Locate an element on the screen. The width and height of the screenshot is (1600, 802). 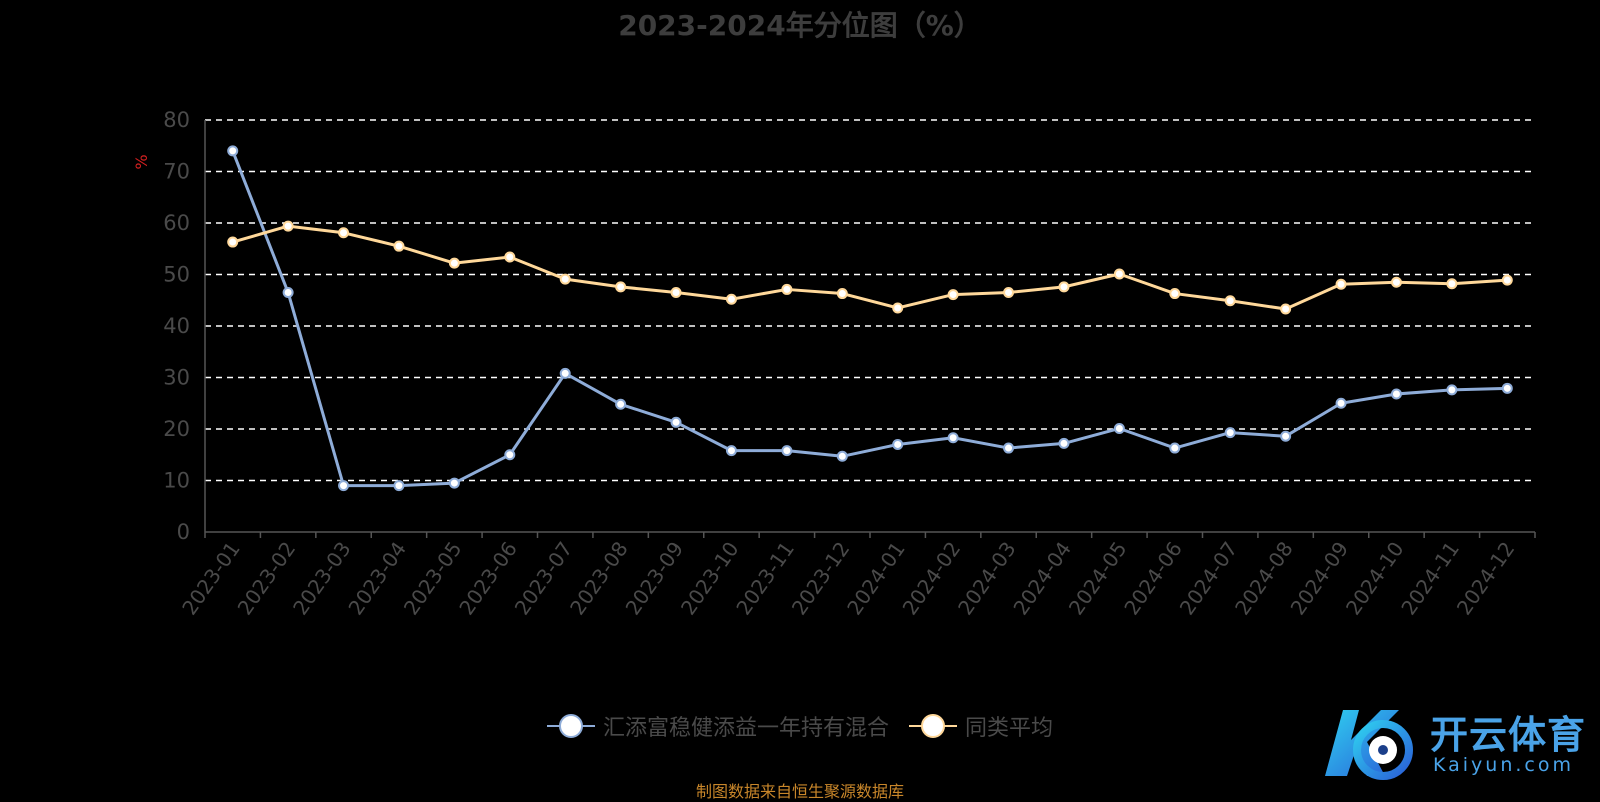
watermark-logo: 开云体育 Kaiyun.com is located at coordinates (1455, 743).